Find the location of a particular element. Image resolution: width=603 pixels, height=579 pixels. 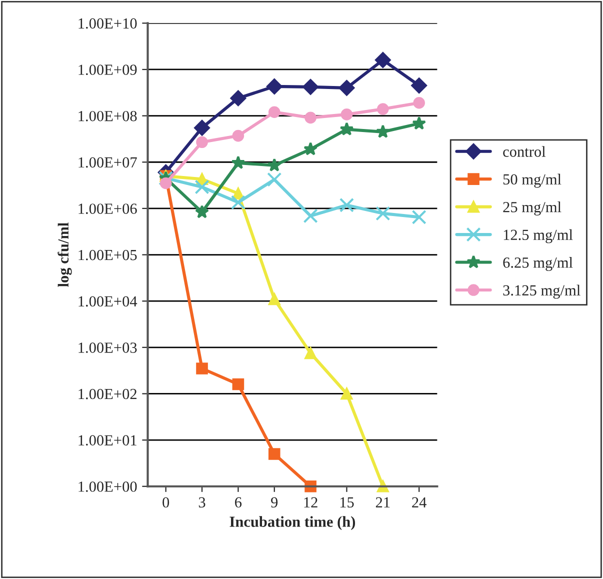

y-tick-label: 1.00E+02 is located at coordinates (107, 394).